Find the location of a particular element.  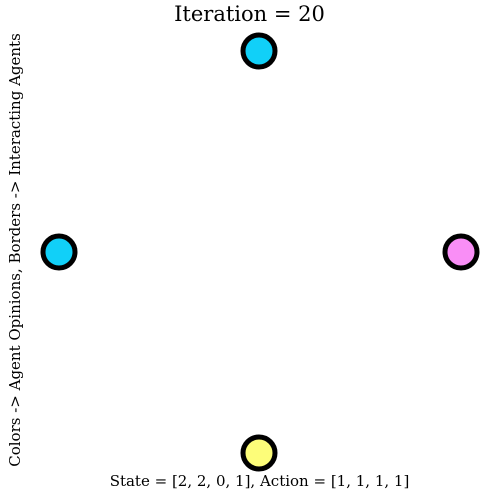

plot-title: Iteration = 20 is located at coordinates (249, 14).